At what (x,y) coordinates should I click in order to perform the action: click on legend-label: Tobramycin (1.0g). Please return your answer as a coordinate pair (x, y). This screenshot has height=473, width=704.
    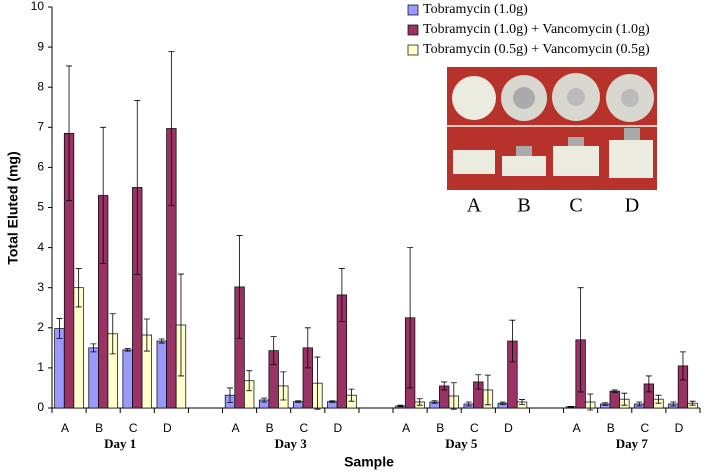
    Looking at the image, I should click on (475, 9).